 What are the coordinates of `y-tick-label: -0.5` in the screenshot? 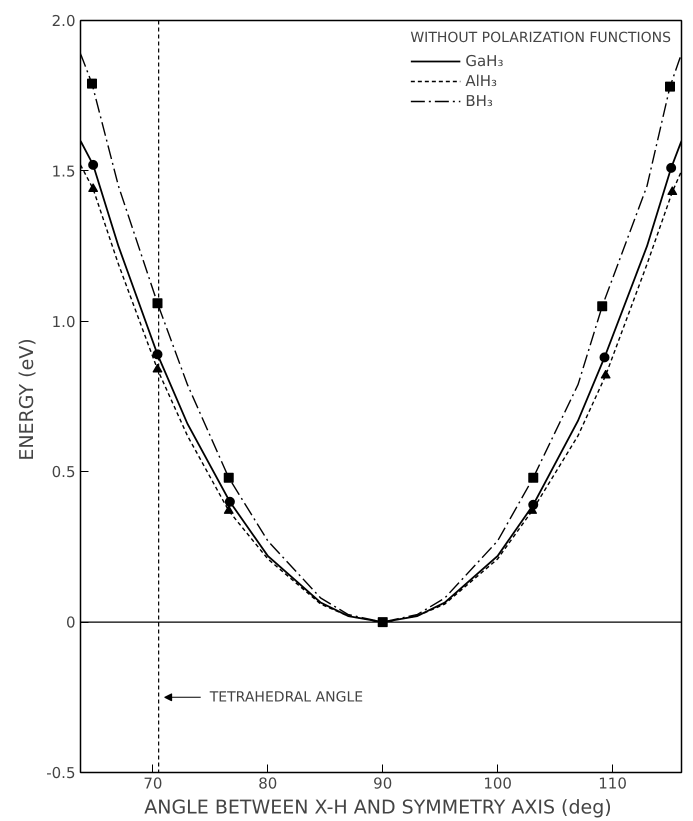 It's located at (61, 773).